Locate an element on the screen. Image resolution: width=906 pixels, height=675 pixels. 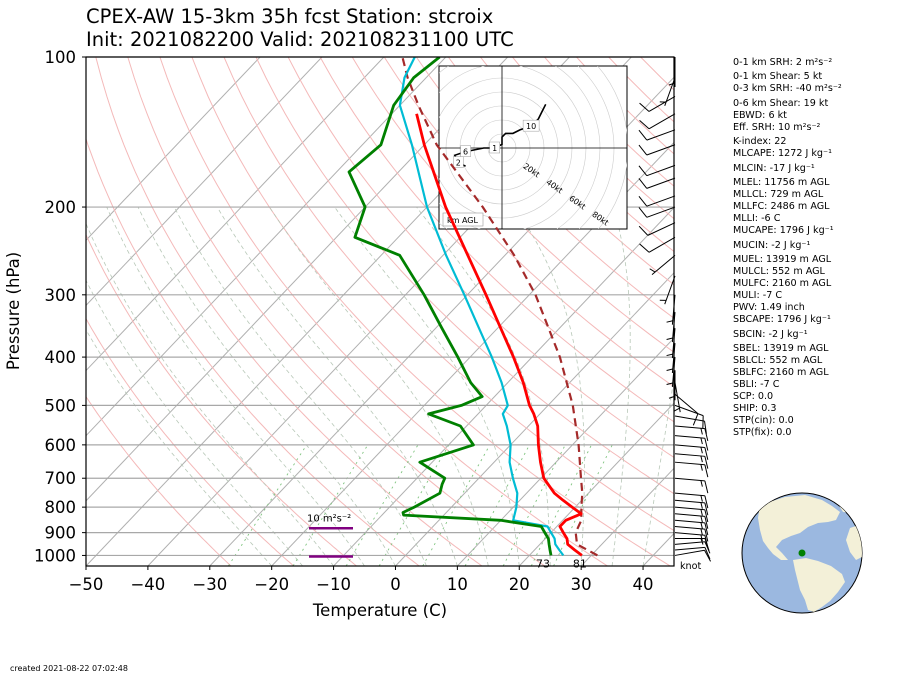
parameter-line: SBLCL: 552 m AGL is located at coordinates (778, 361).